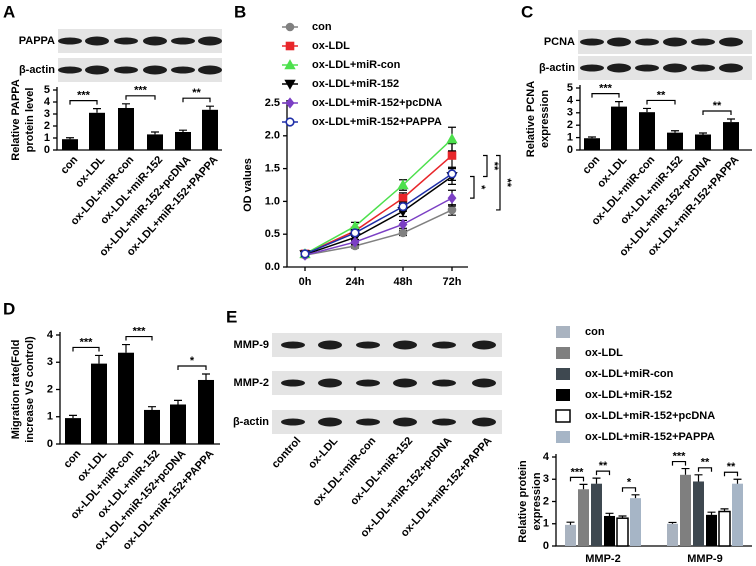  Describe the element at coordinates (9, 11) in the screenshot. I see `panel-label: A` at that location.